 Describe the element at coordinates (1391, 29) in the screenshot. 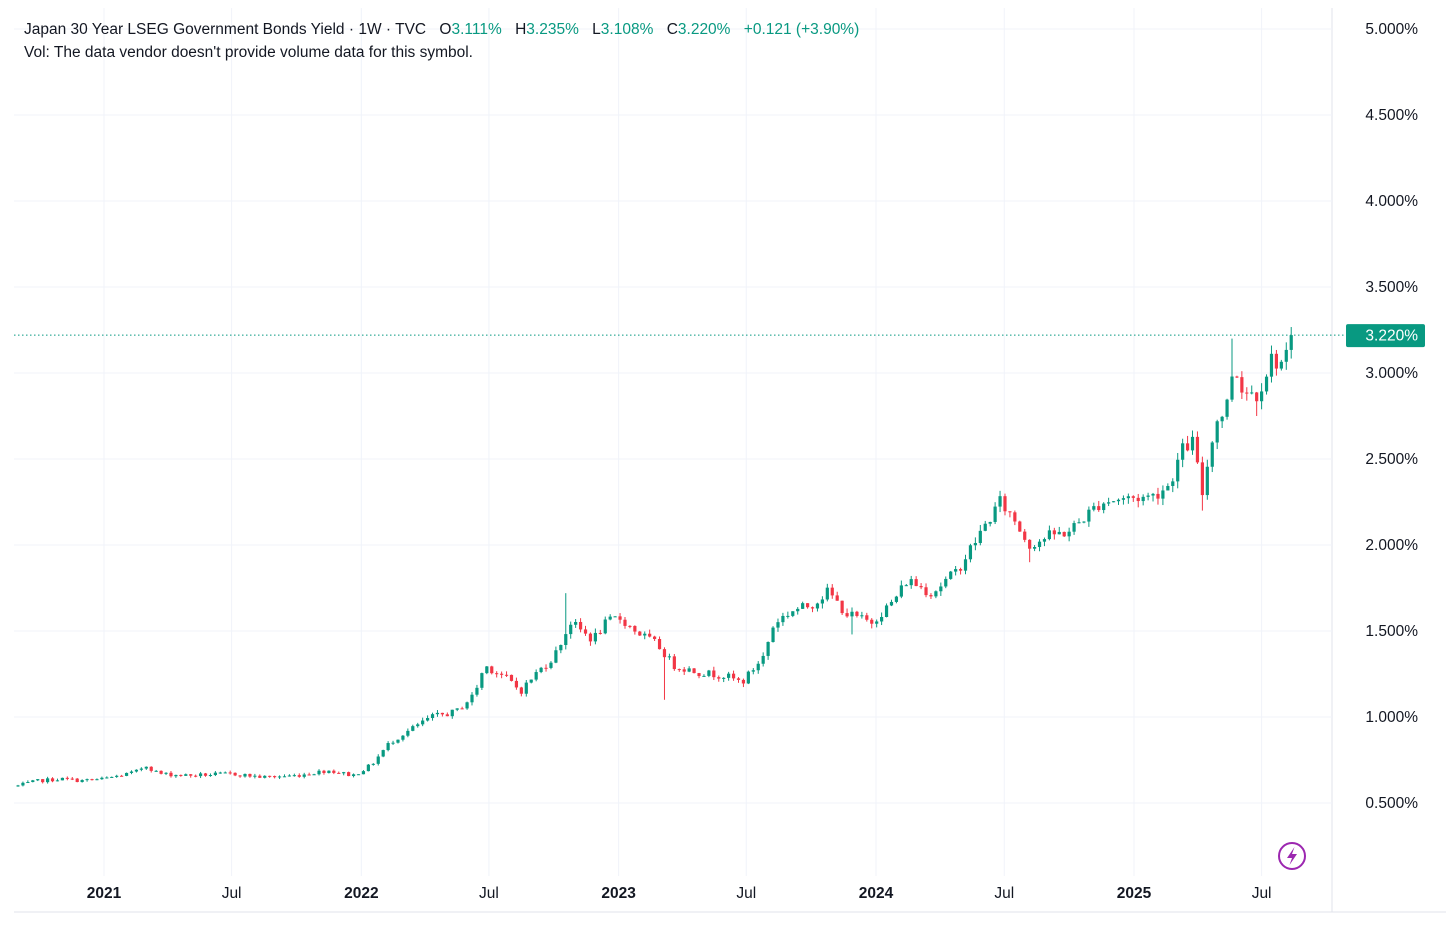

I see `y-tick-label: 5.000%` at that location.